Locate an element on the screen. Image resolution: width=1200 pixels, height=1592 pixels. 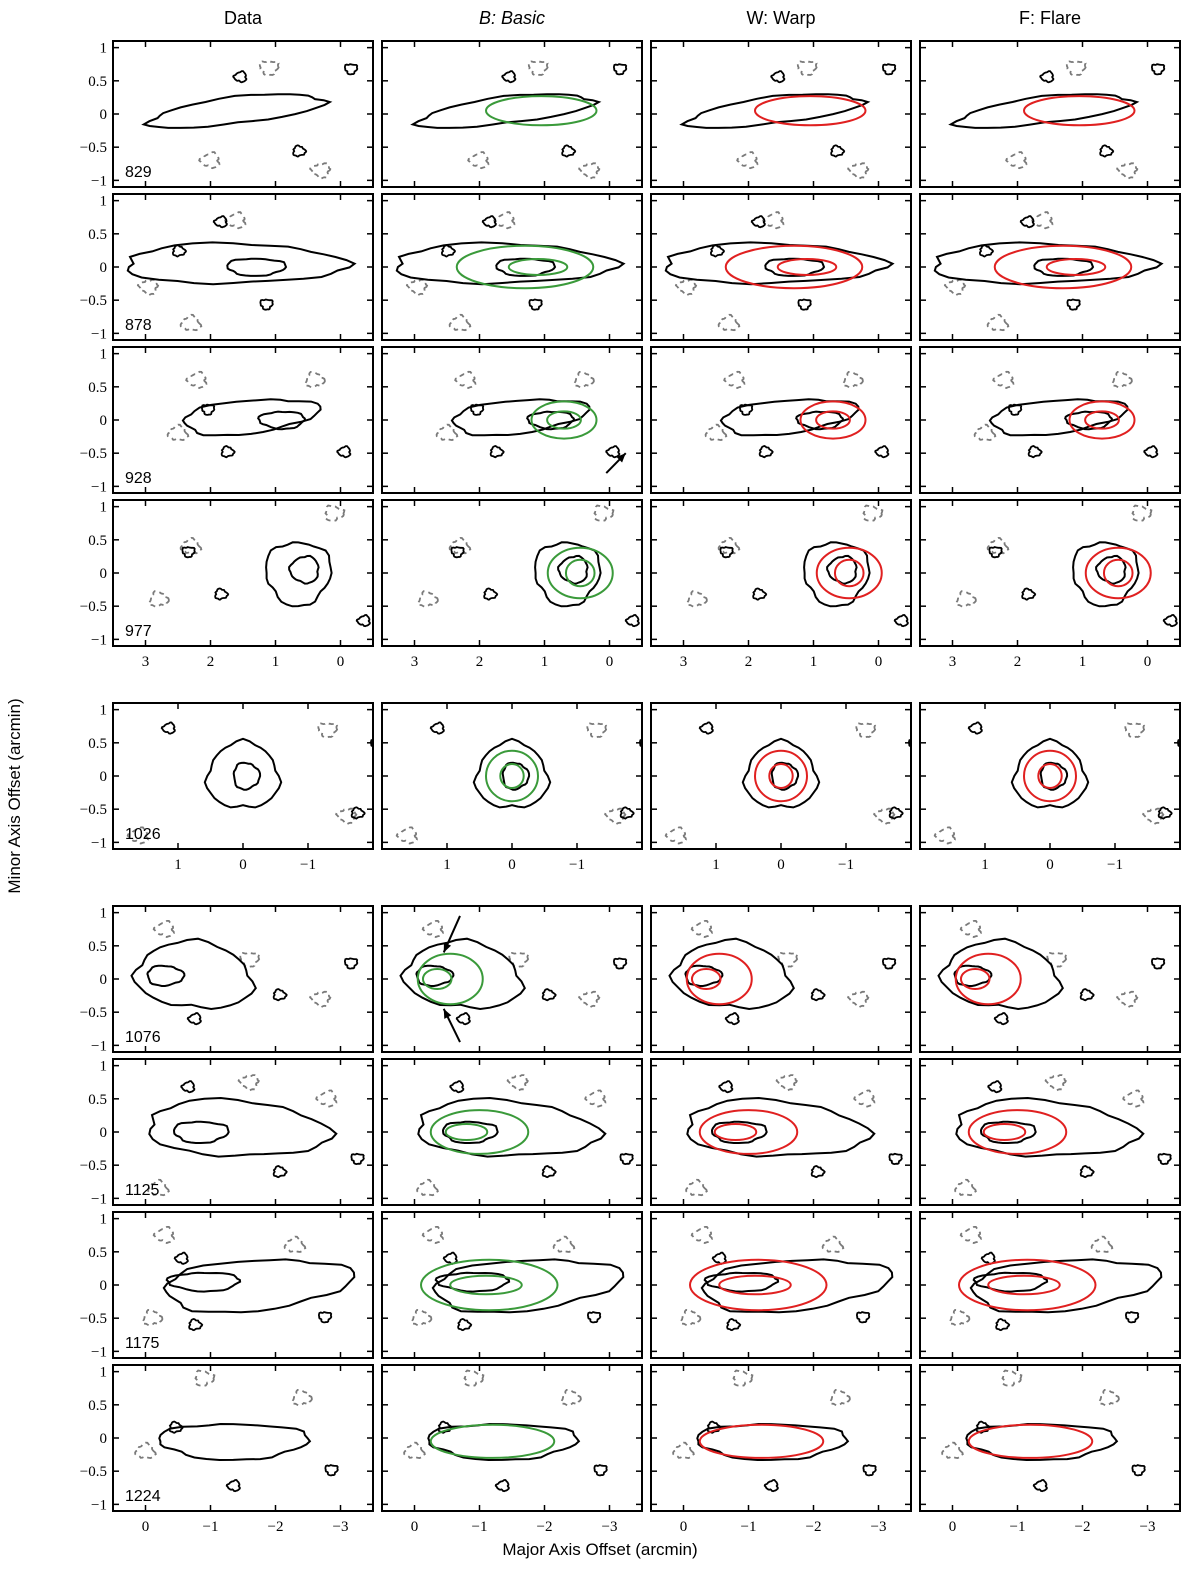
column-title-basic: B: Basic is located at coordinates (512, 18).